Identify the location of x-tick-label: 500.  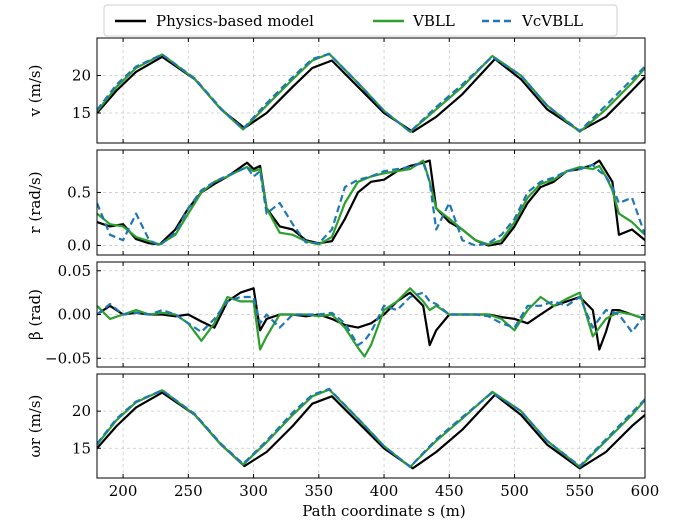
(514, 491).